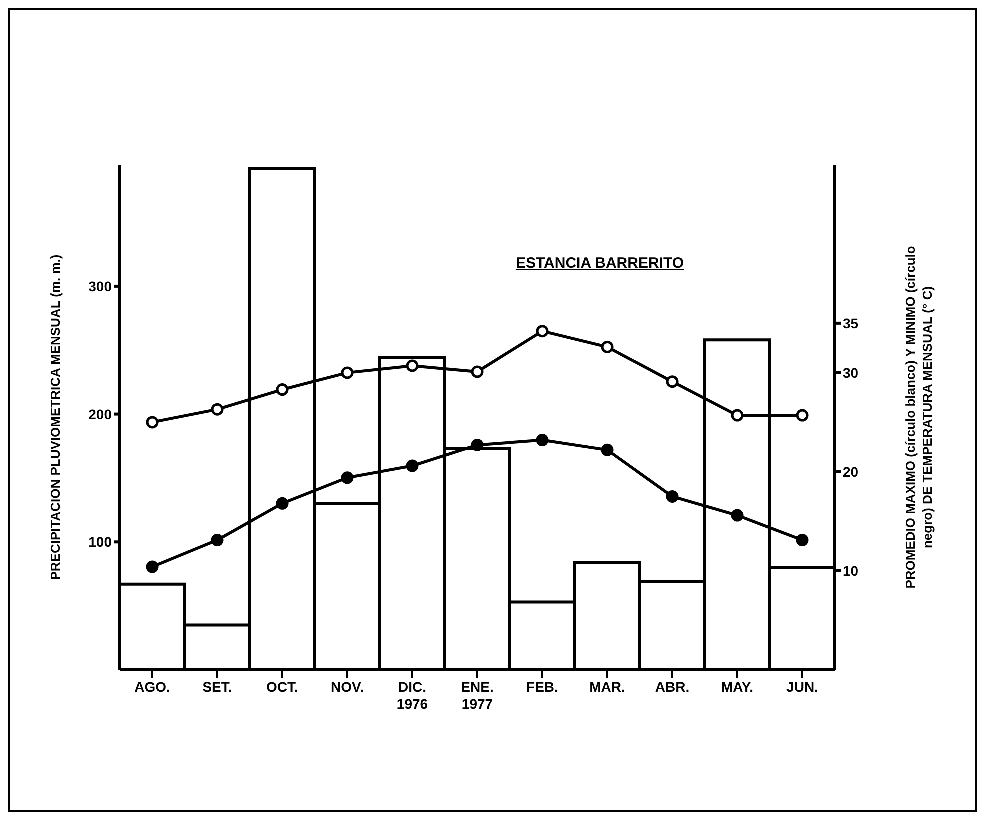  What do you see at coordinates (600, 263) in the screenshot?
I see `text: ESTANCIA BARRERITO` at bounding box center [600, 263].